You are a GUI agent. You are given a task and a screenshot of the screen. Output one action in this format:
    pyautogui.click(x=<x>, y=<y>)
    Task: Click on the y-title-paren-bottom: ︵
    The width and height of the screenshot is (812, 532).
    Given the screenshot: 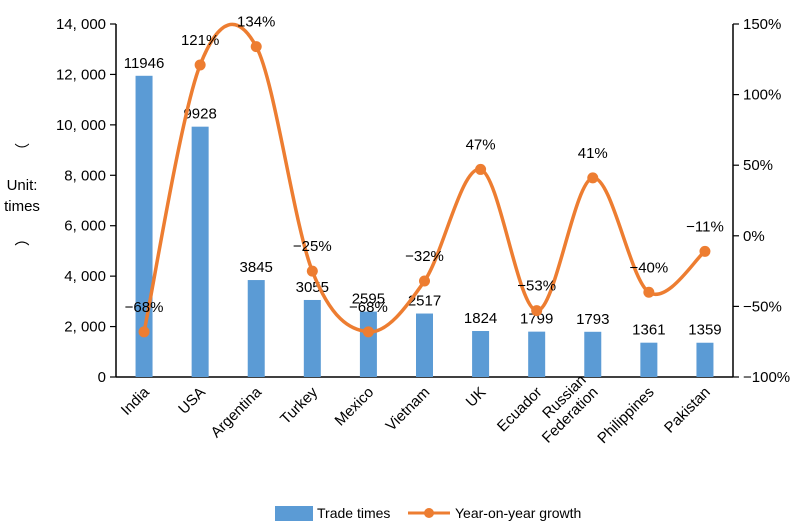 What is the action you would take?
    pyautogui.click(x=21, y=239)
    